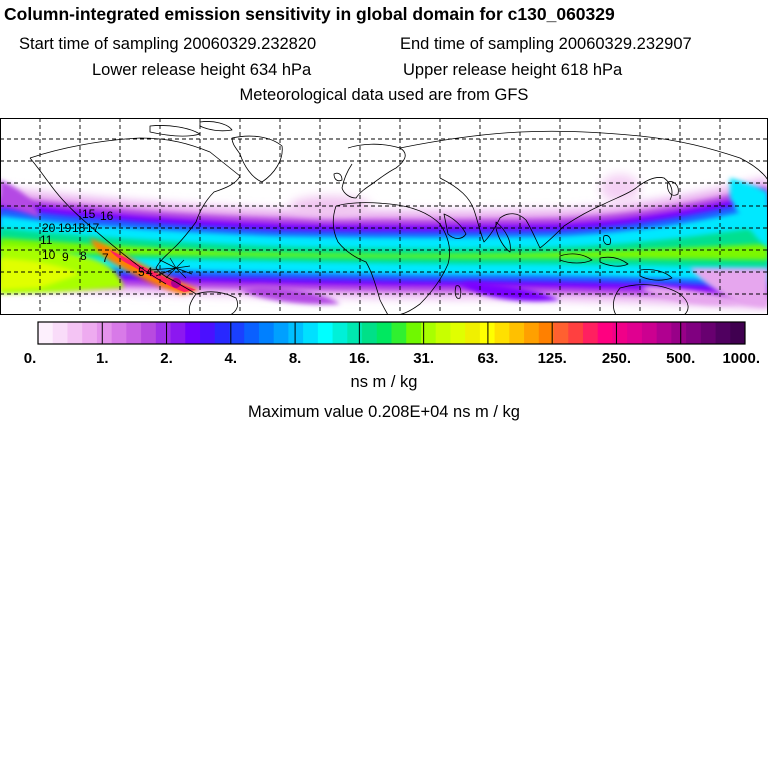 The height and width of the screenshot is (768, 768). Describe the element at coordinates (166, 358) in the screenshot. I see `colorbar-tick-label: 2.` at that location.